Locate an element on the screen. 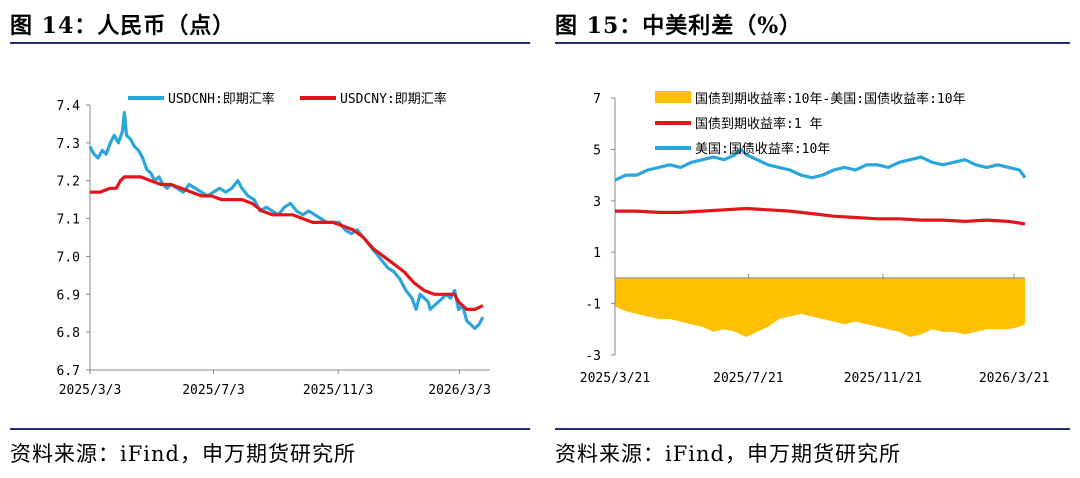 The image size is (1080, 478). chart2-y-tick-label: 1 is located at coordinates (597, 253).